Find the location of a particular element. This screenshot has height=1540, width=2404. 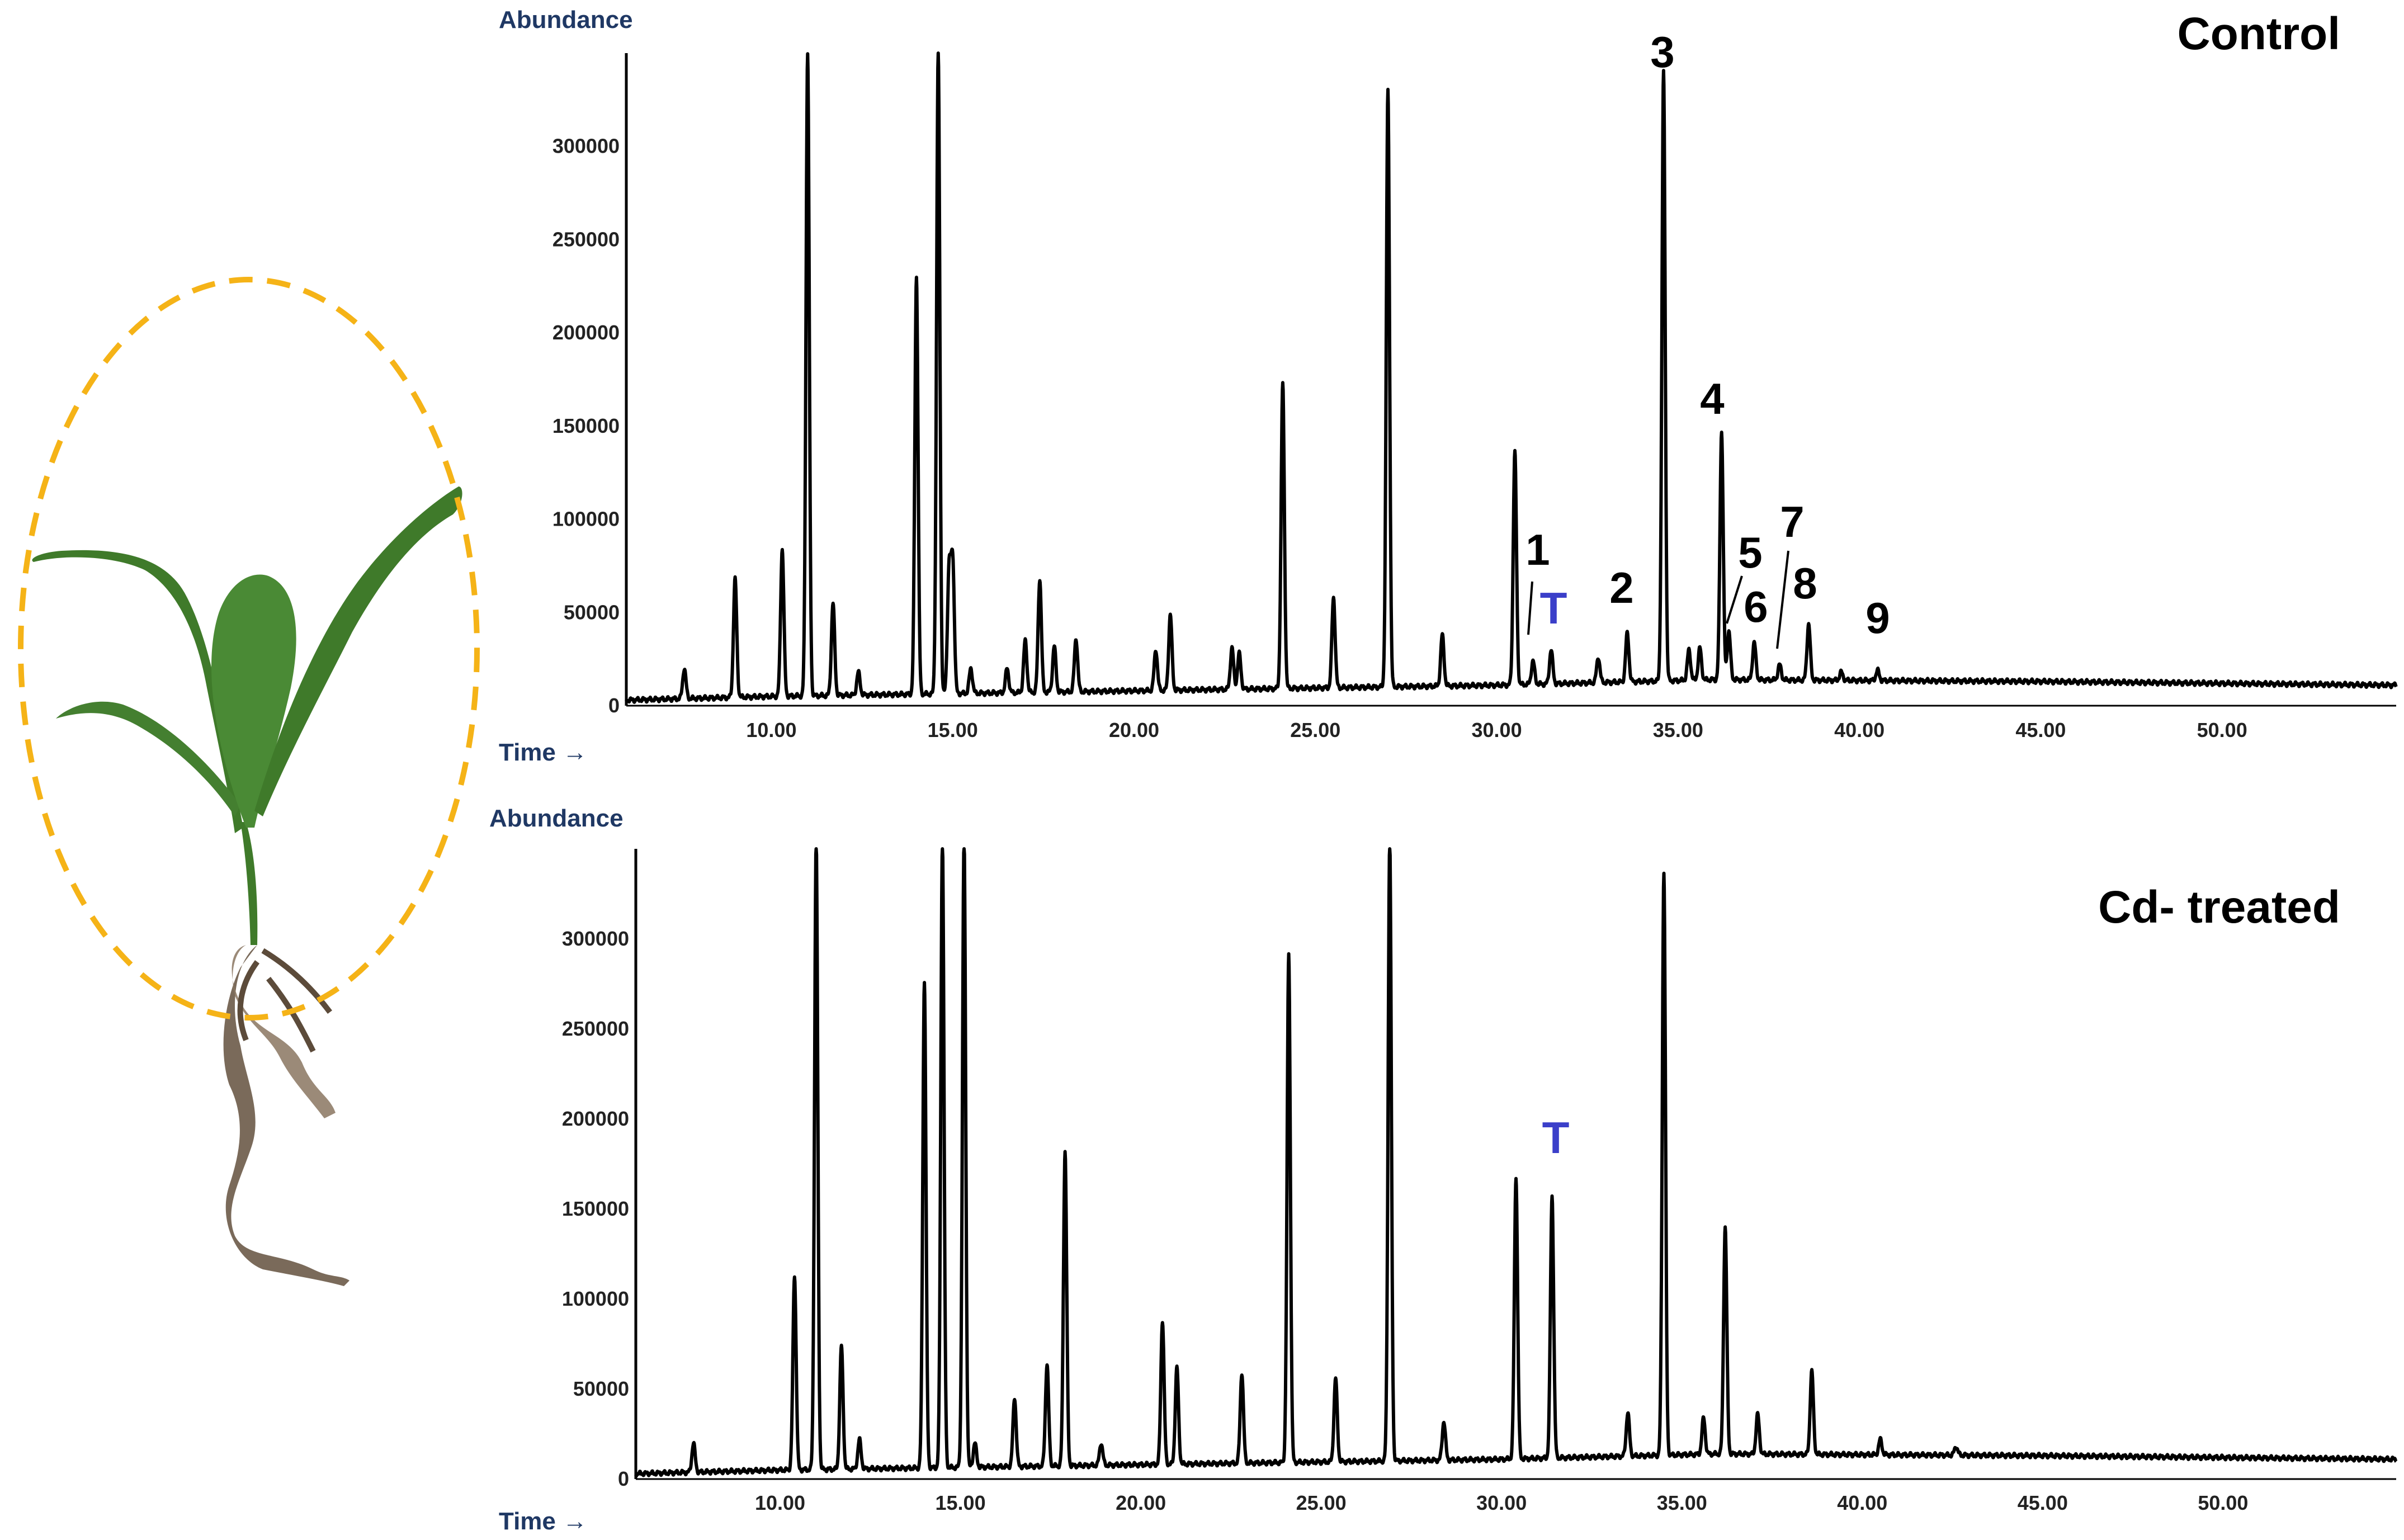

peak-label-5: 5 is located at coordinates (1750, 552).